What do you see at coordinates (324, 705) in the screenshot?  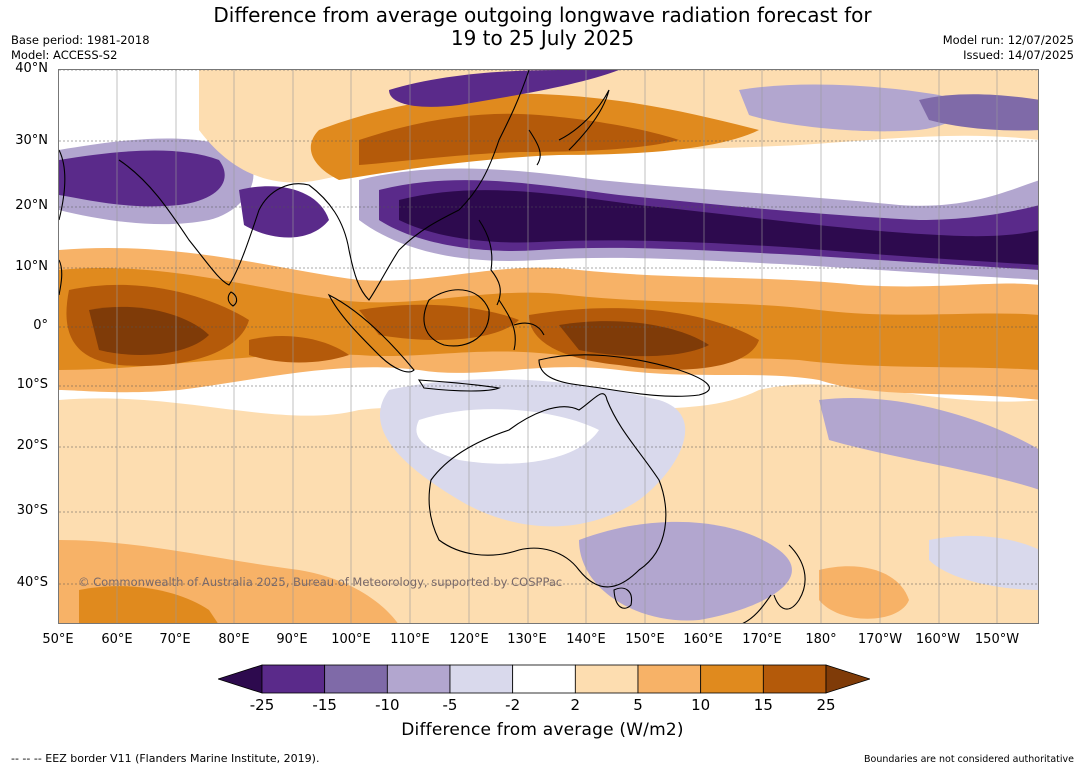 I see `colorbar-tick: -15` at bounding box center [324, 705].